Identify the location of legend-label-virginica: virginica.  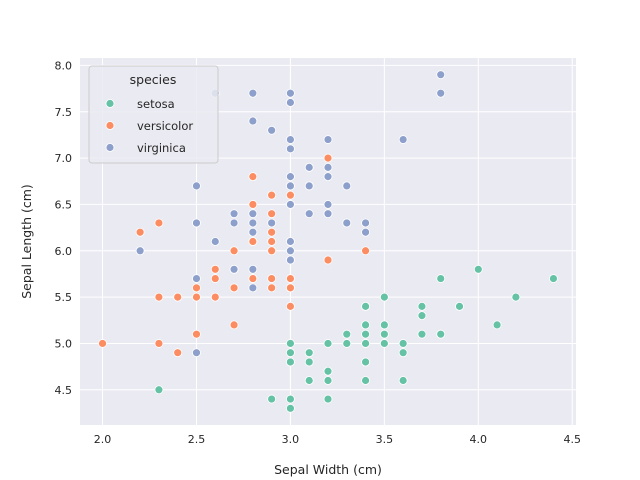
(161, 148).